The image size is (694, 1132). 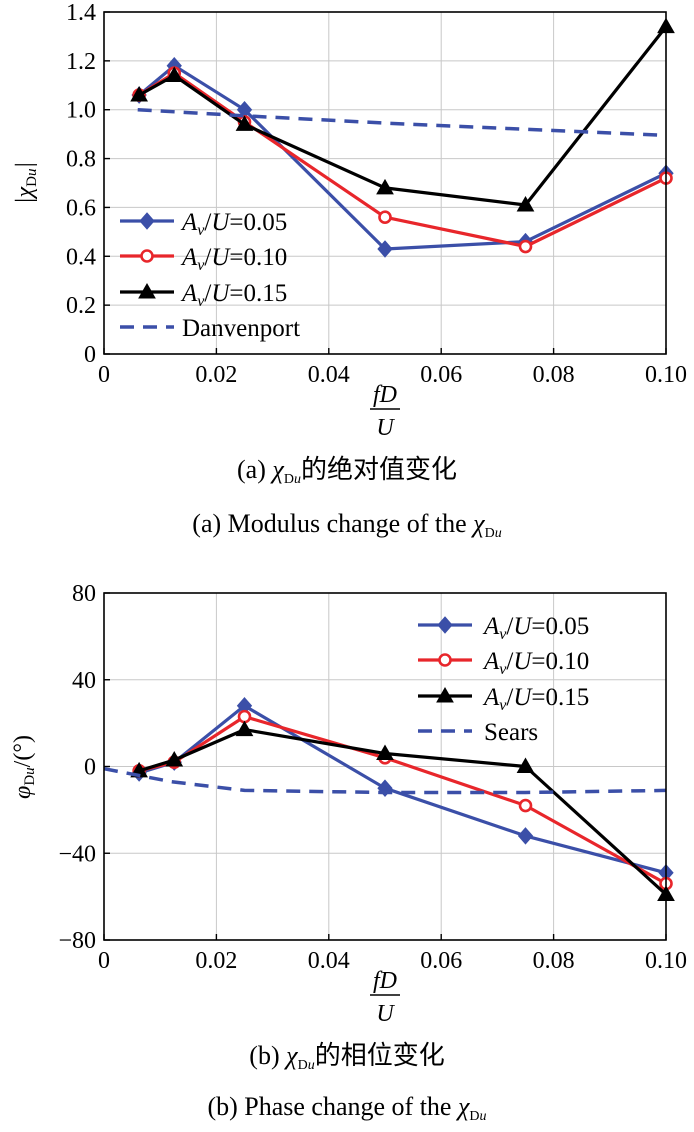 I want to click on caption-chinese: (a) χDu的绝对值变化, so click(x=347, y=471).